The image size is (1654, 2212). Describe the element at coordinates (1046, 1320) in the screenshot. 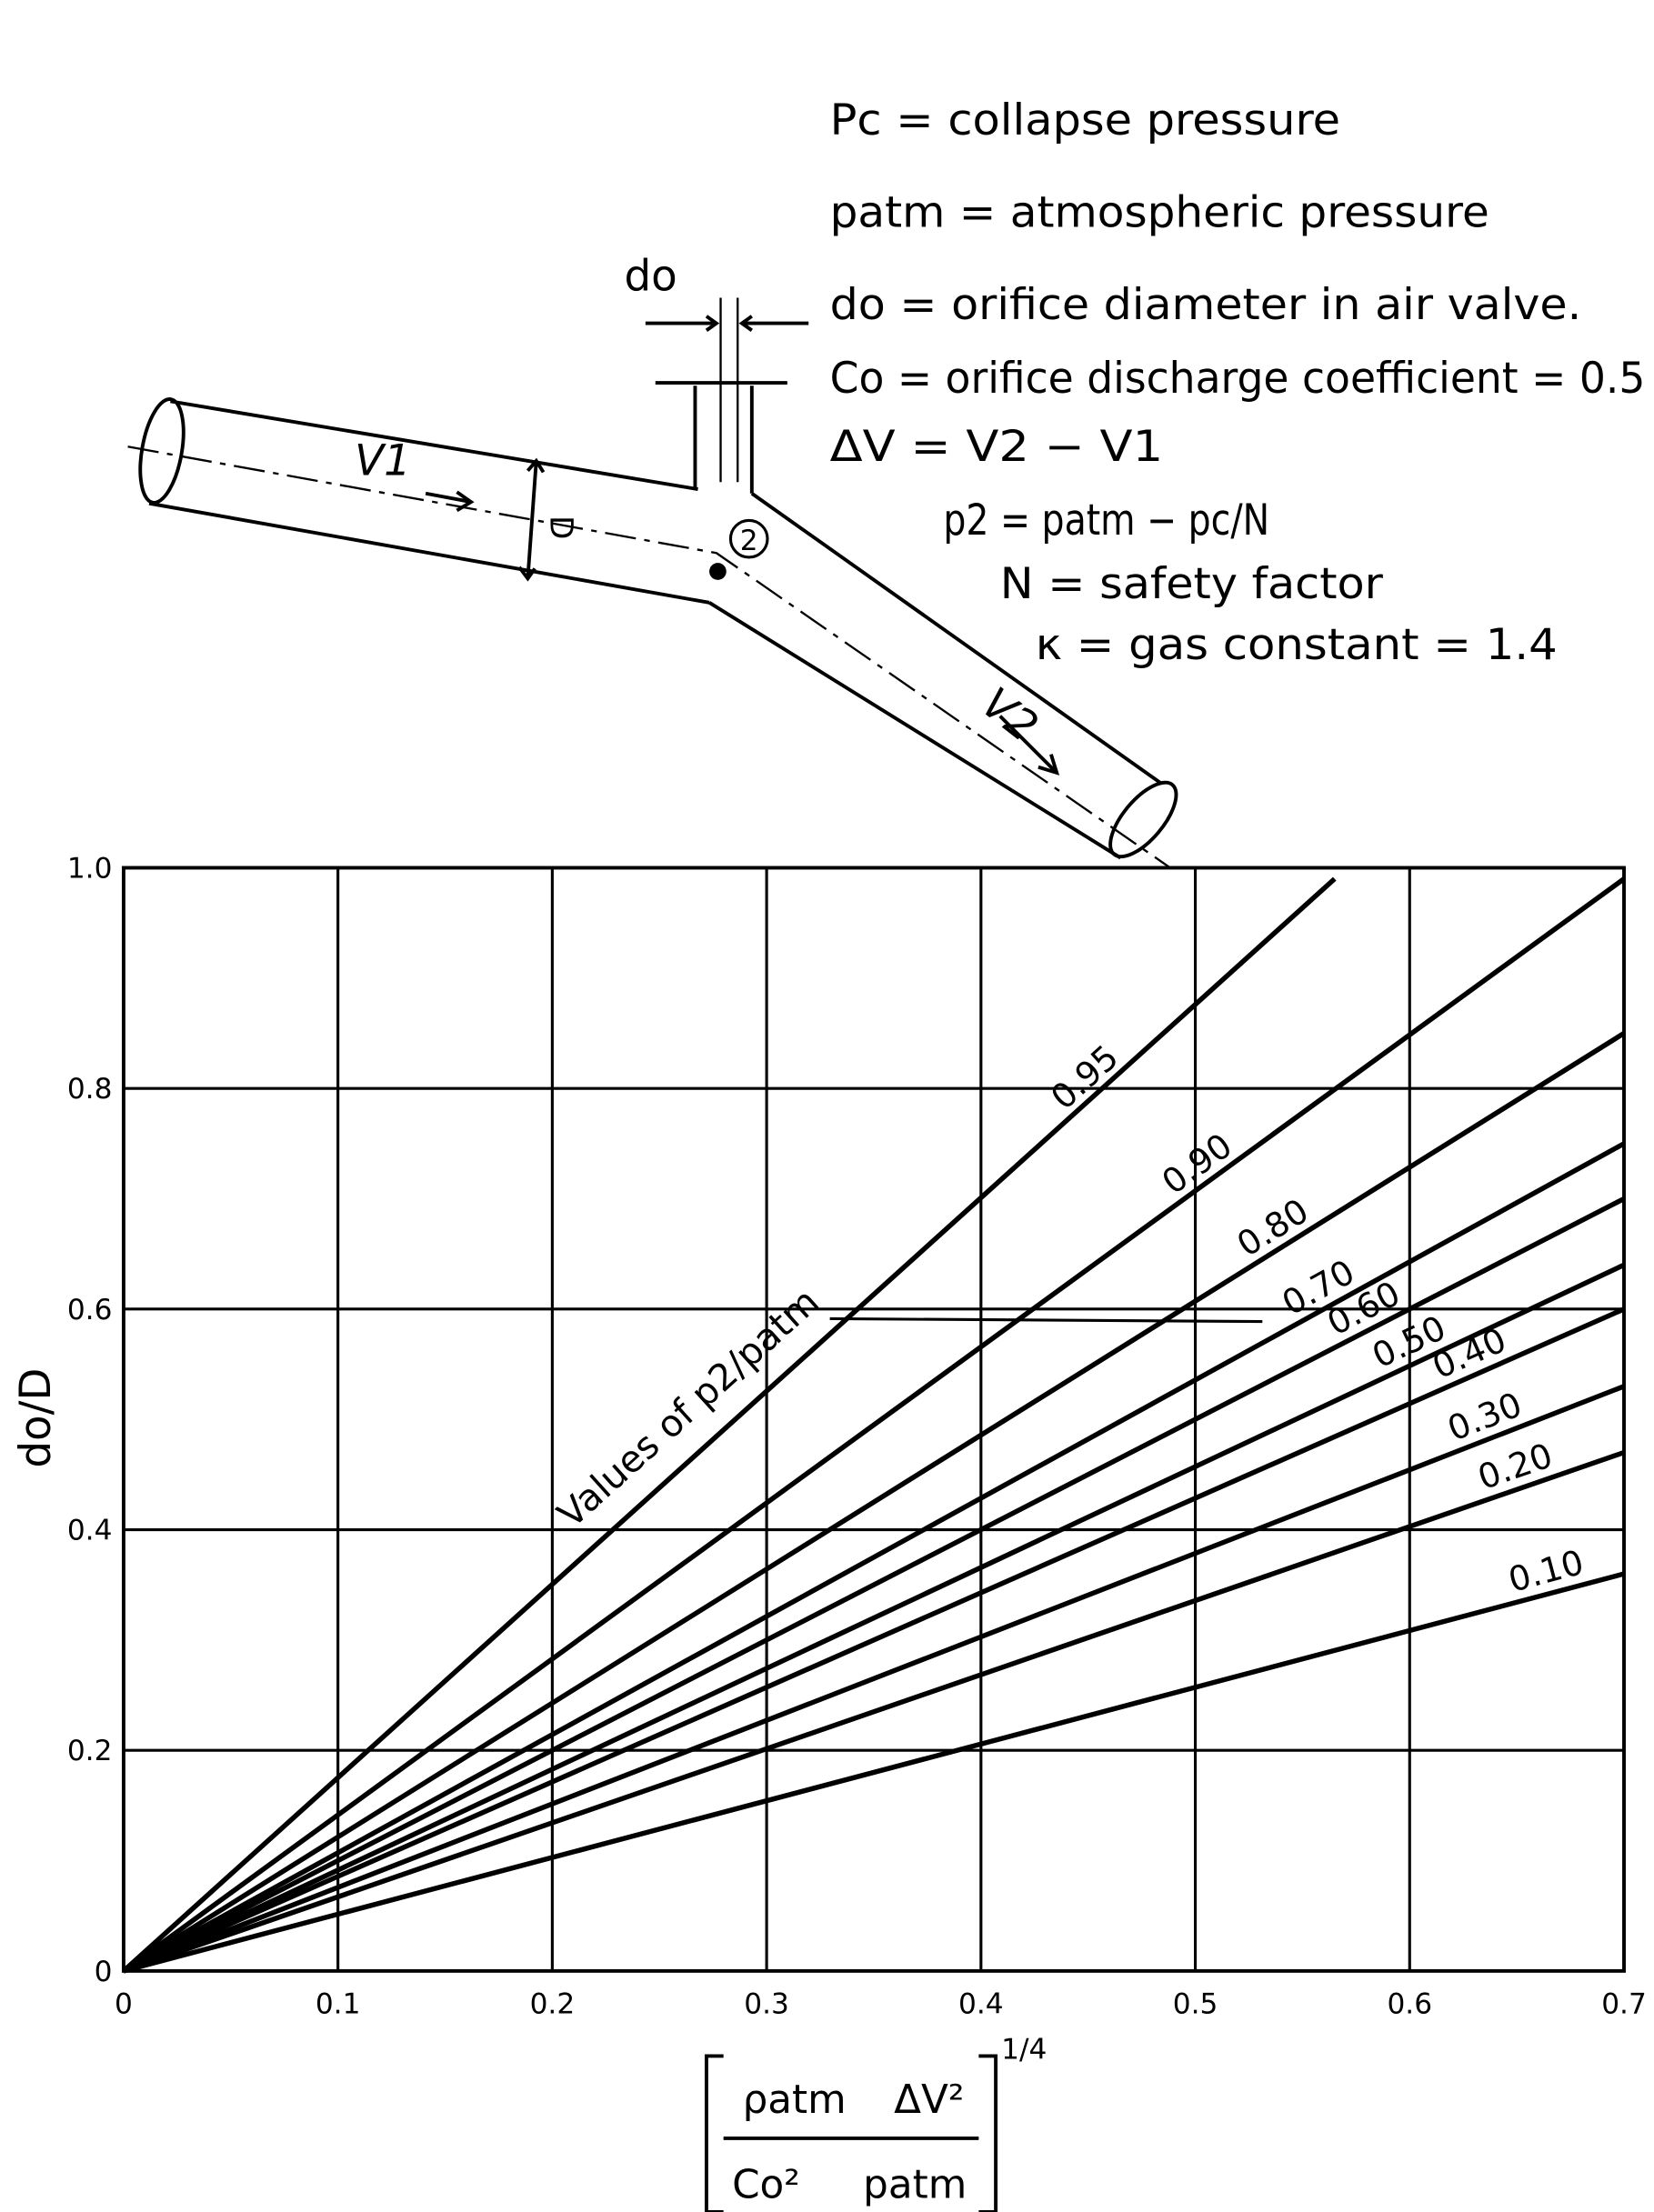

I see `annotation-leader` at that location.